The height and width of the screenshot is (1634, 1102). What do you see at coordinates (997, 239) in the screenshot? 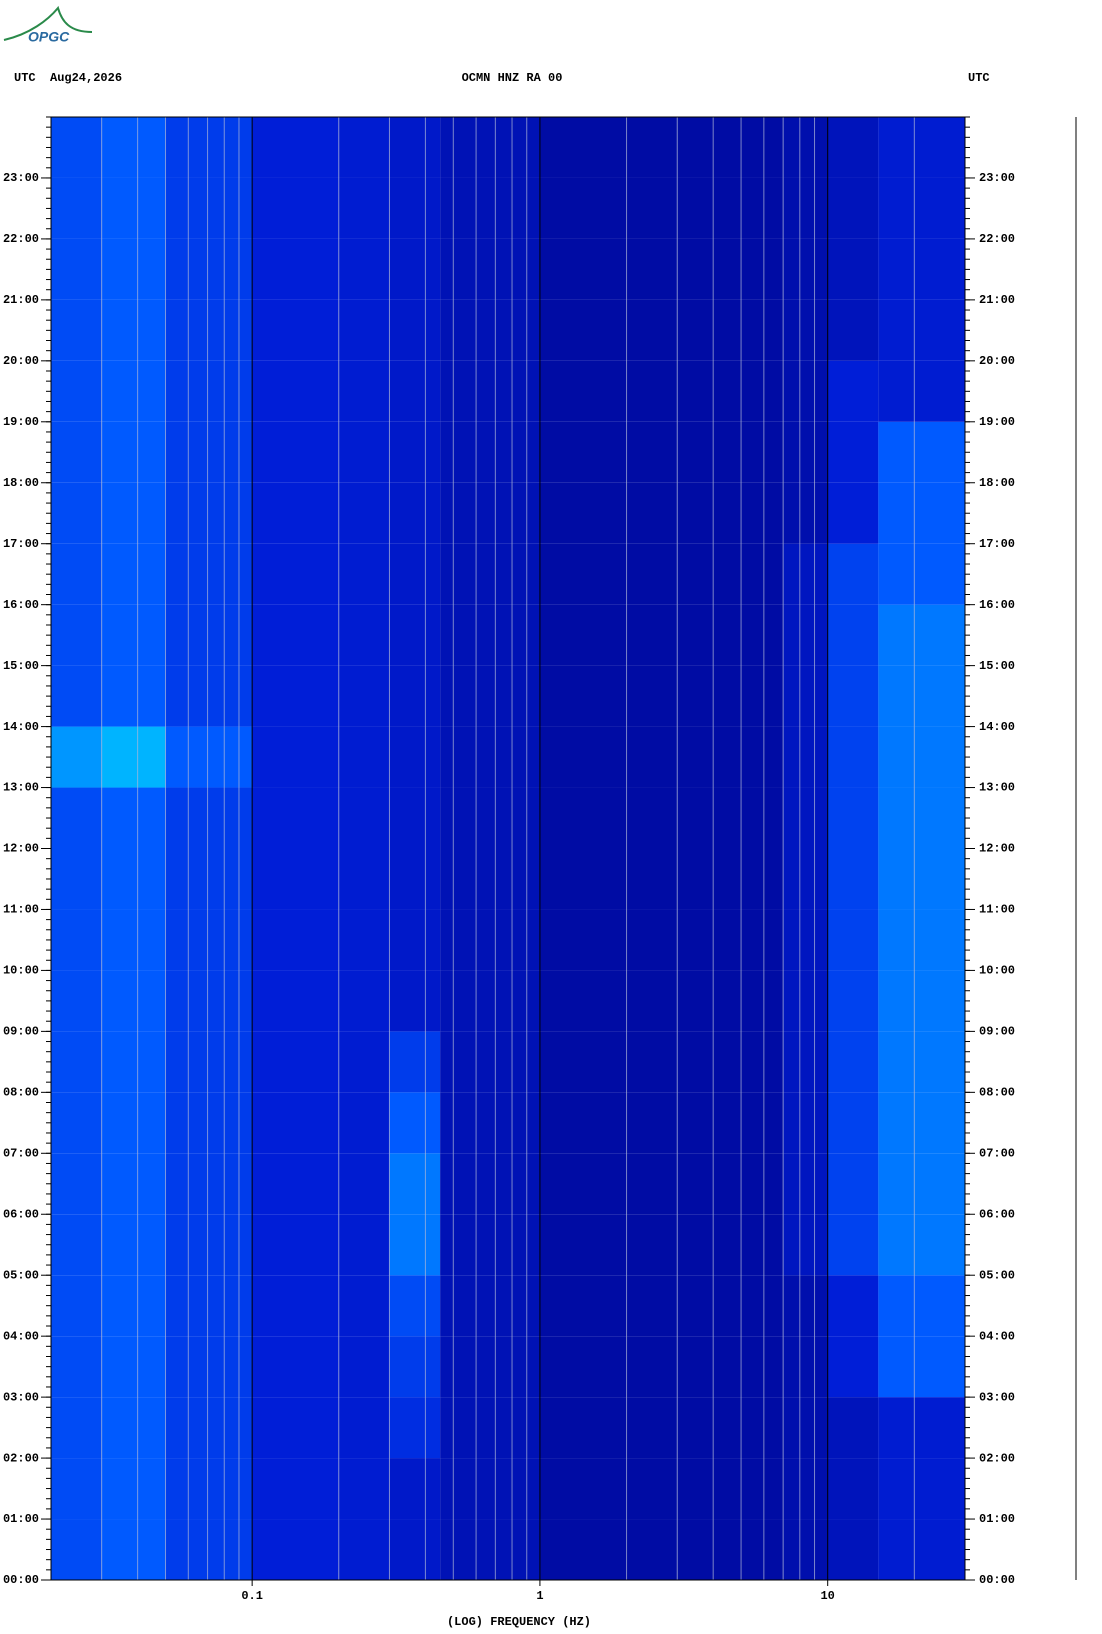
I see `y-tick-label-right: 22:00` at bounding box center [997, 239].